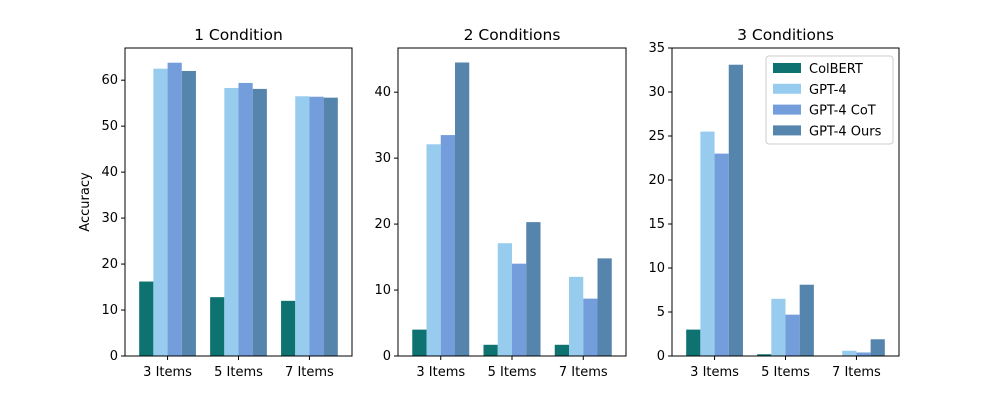 The image size is (1000, 400). Describe the element at coordinates (829, 100) in the screenshot. I see `legend-box` at that location.